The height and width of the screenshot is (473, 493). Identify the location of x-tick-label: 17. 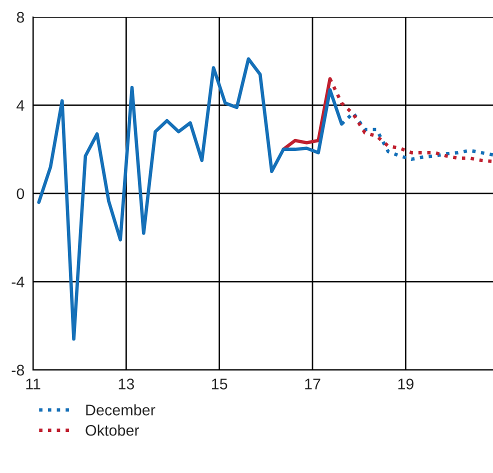
(312, 384).